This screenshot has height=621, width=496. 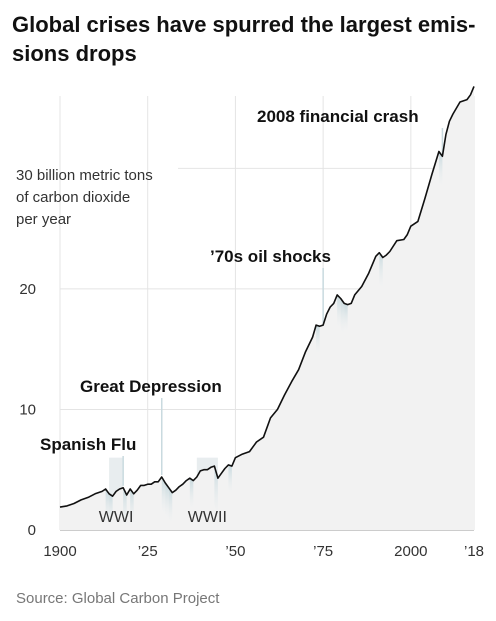 What do you see at coordinates (73, 197) in the screenshot?
I see `y-axis-label: of carbon dioxide` at bounding box center [73, 197].